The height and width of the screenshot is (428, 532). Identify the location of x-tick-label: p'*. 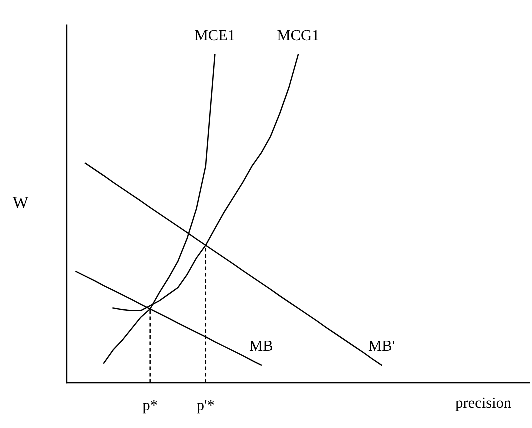
(205, 407).